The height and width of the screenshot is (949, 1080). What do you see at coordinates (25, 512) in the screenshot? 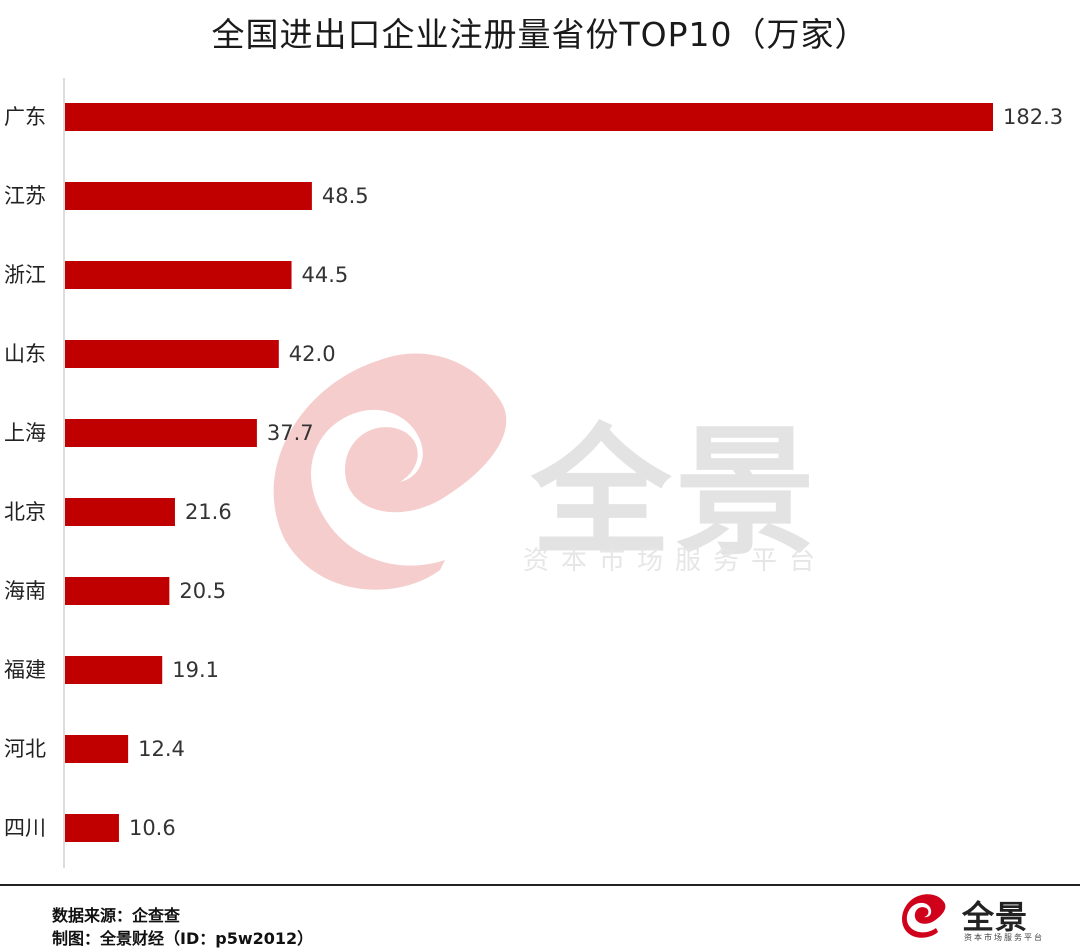
I see `category-label: 北京` at bounding box center [25, 512].